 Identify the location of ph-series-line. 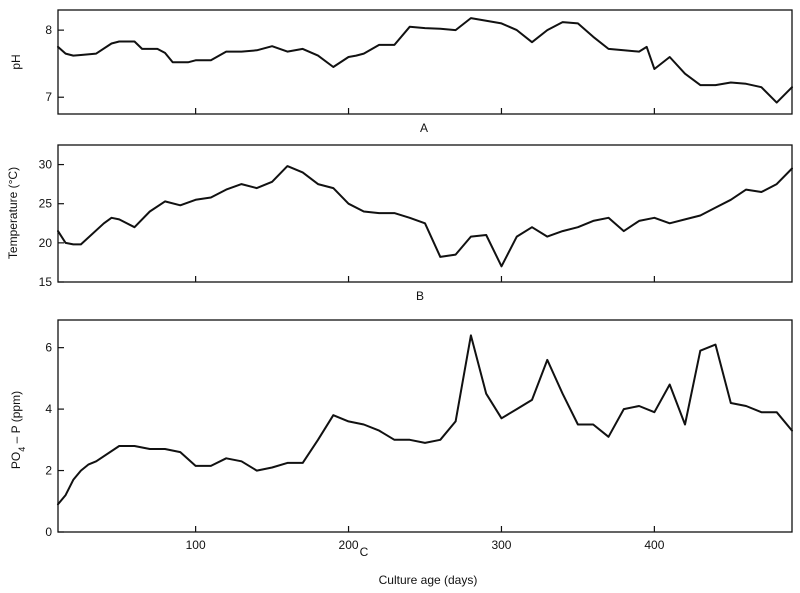
(425, 60).